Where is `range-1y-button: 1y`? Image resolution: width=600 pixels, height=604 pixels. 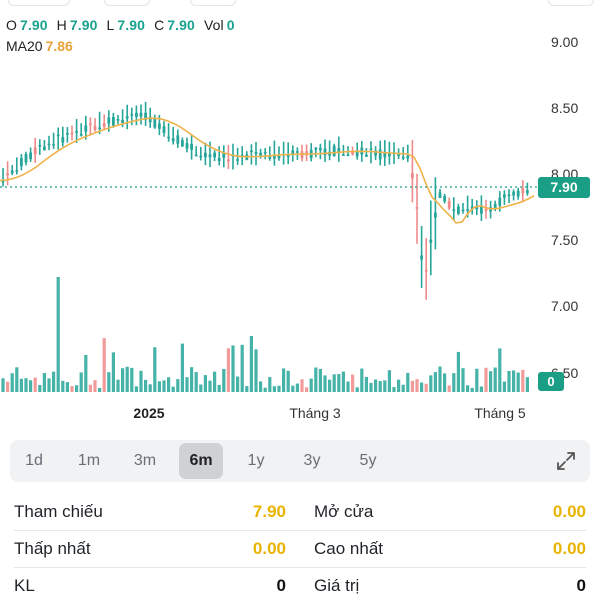 range-1y-button: 1y is located at coordinates (256, 460).